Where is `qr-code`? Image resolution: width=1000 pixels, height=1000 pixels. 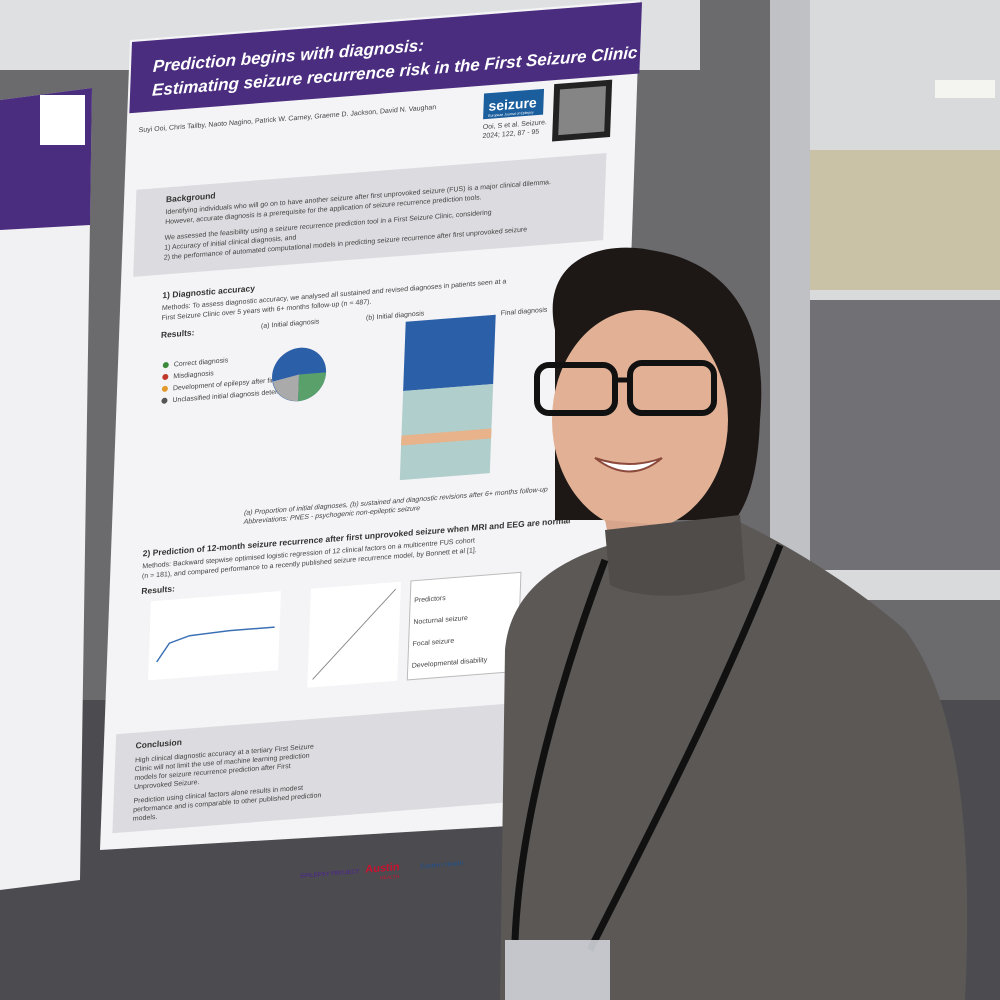
qr-code is located at coordinates (582, 110).